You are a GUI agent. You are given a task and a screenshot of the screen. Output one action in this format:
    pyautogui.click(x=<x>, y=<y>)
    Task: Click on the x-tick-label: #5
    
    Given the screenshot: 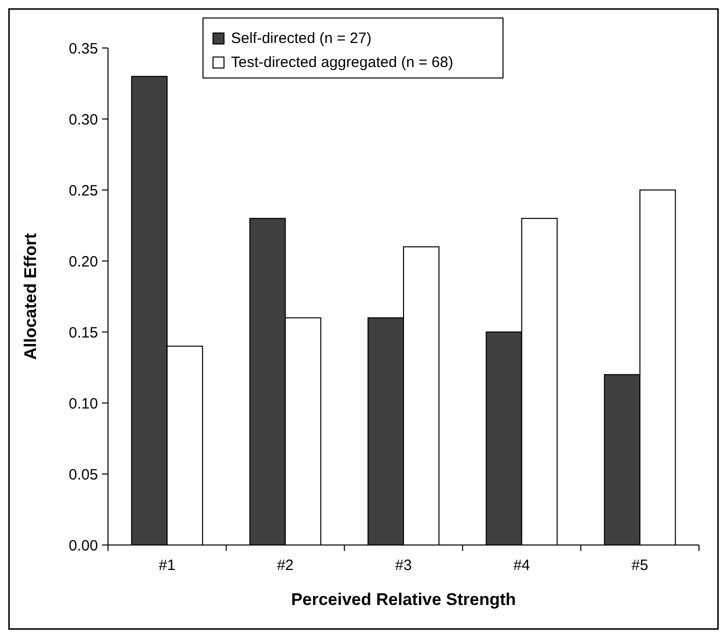 What is the action you would take?
    pyautogui.click(x=640, y=565)
    